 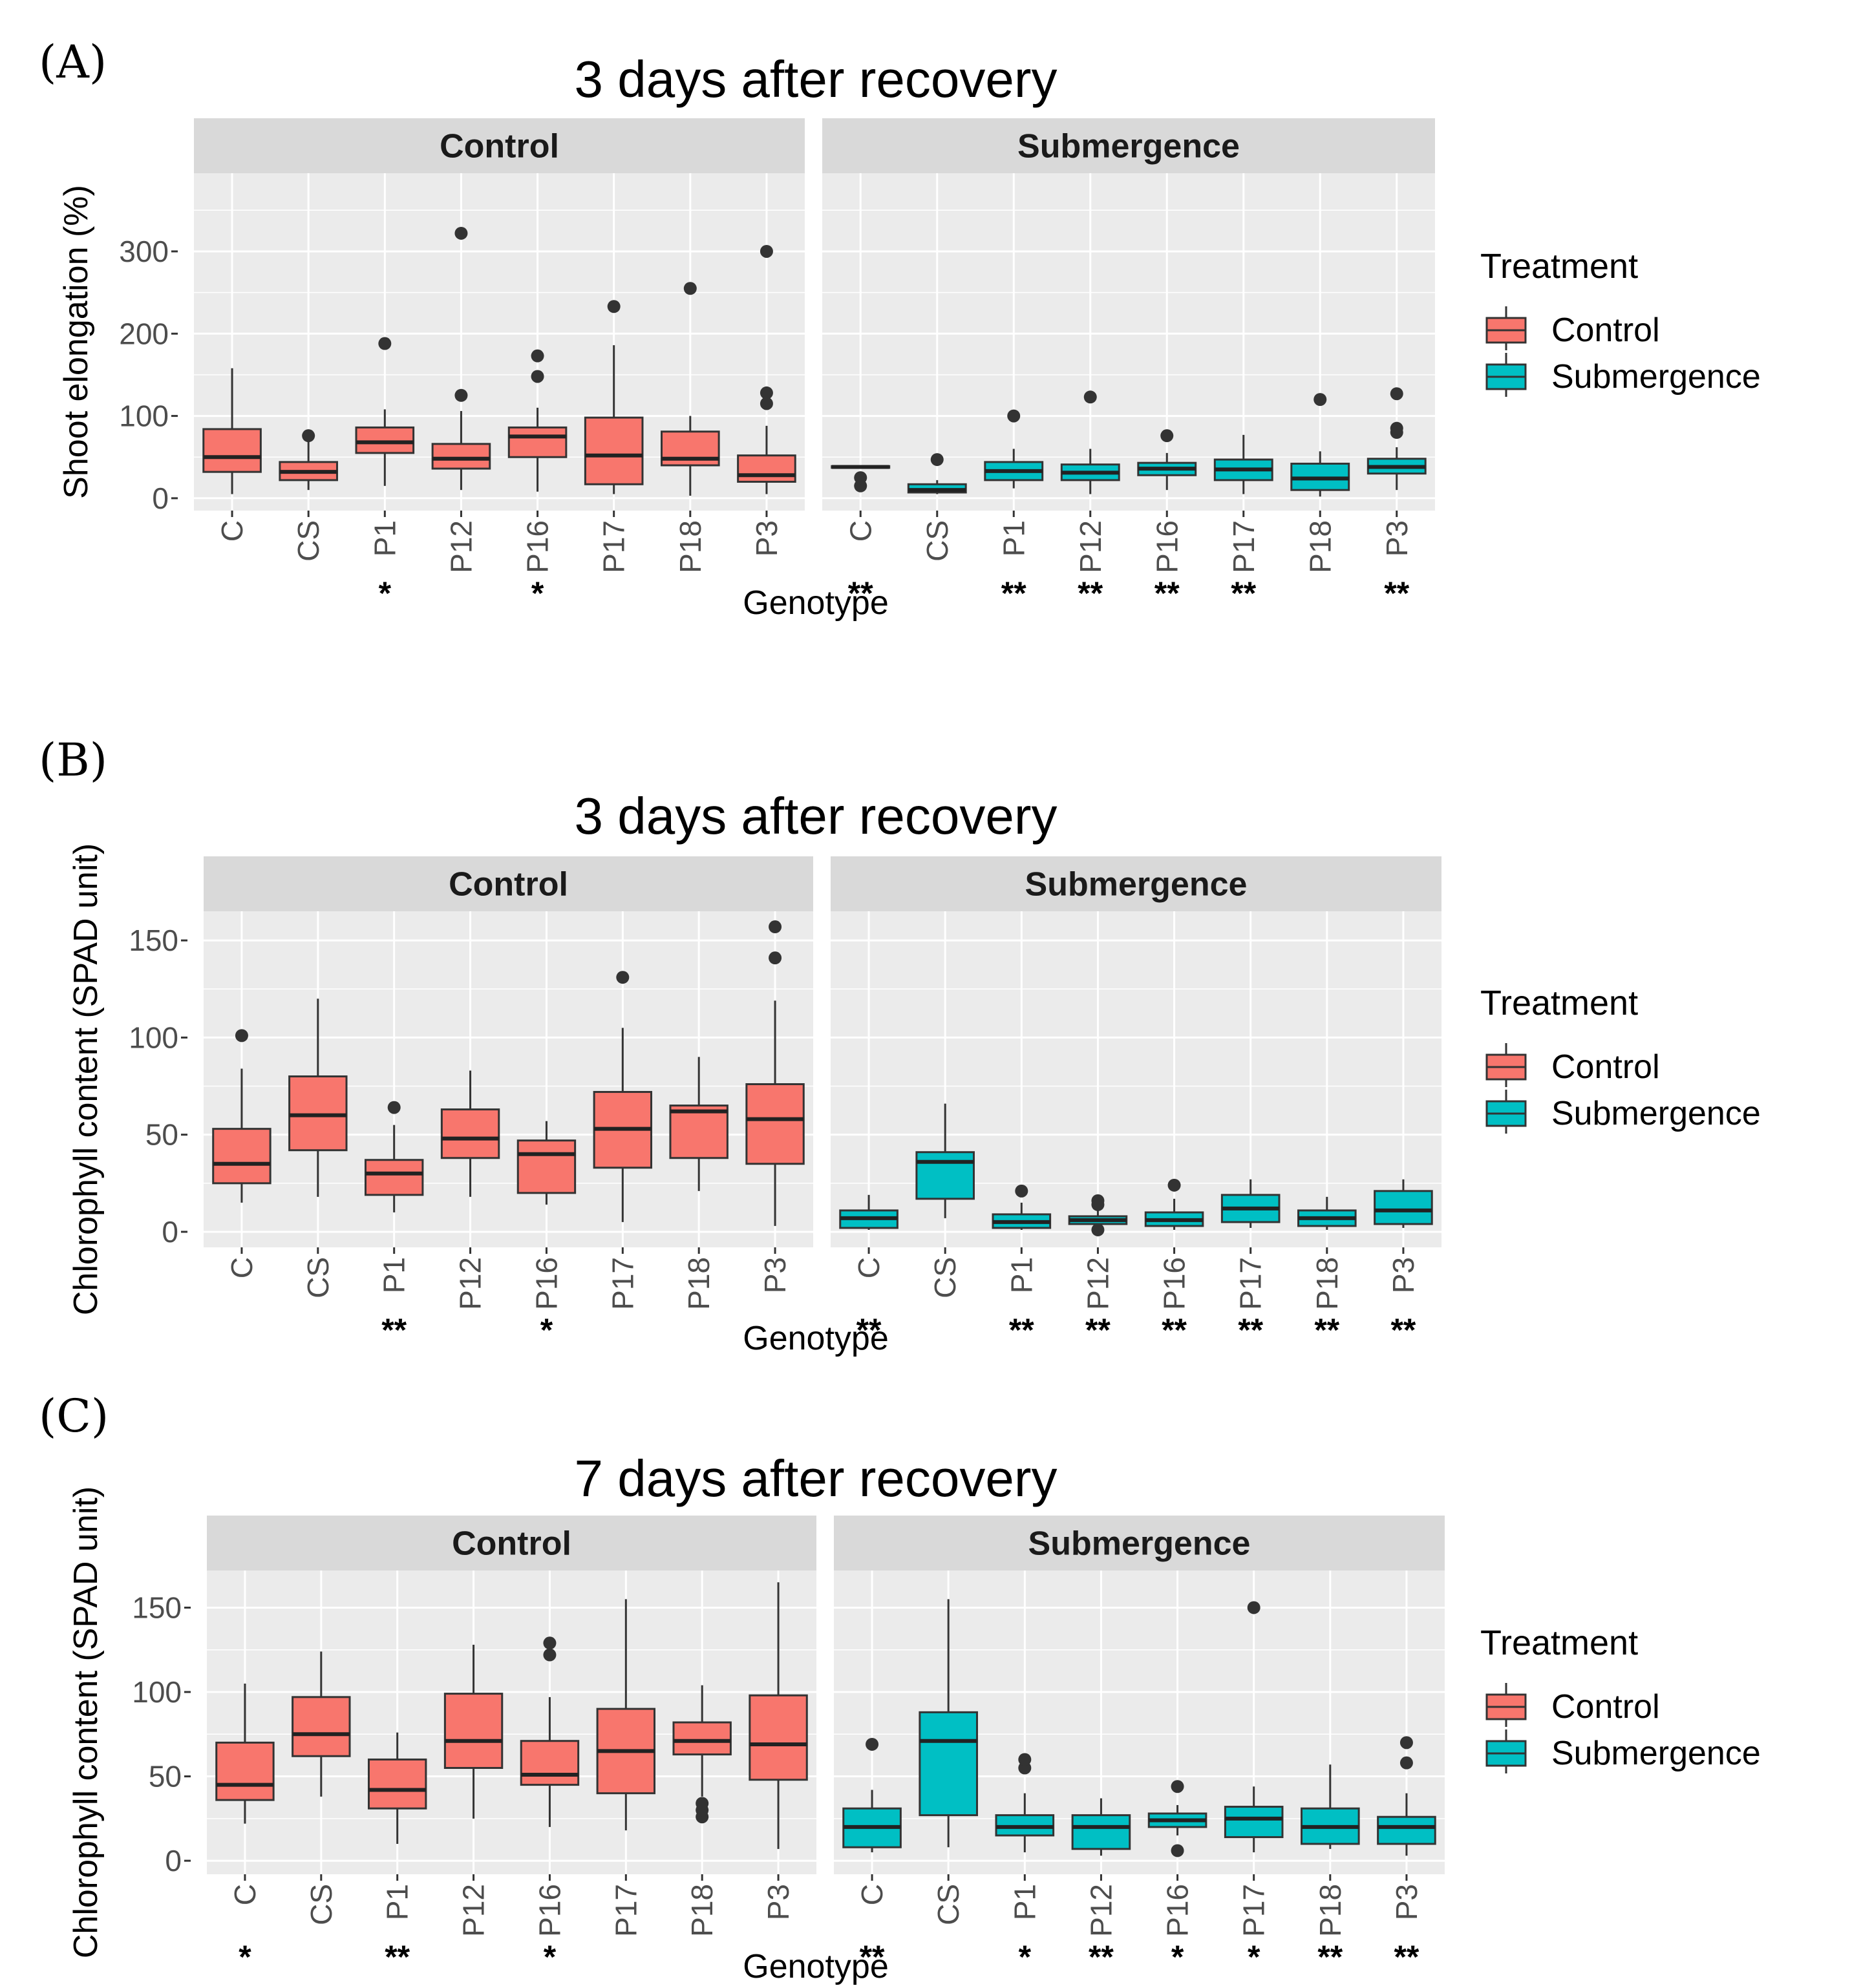 What do you see at coordinates (74, 1416) in the screenshot?
I see `panel-label: (C)` at bounding box center [74, 1416].